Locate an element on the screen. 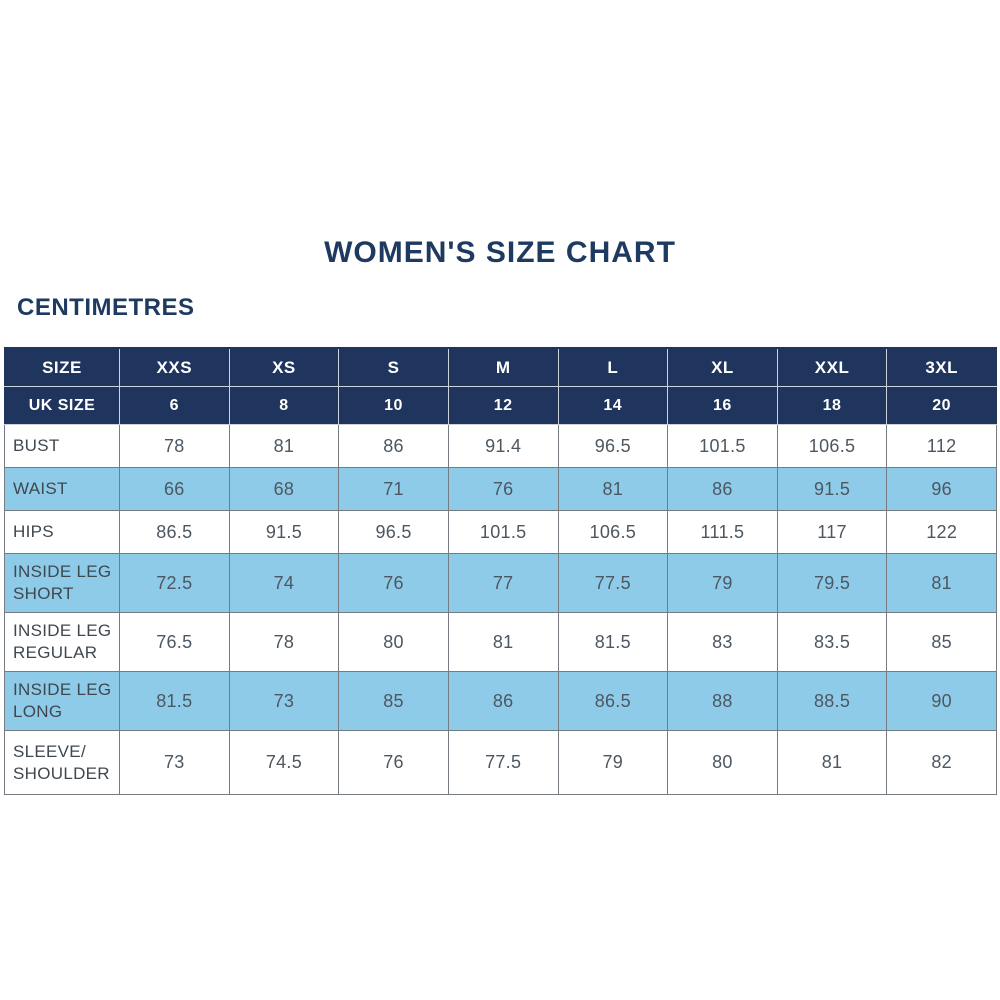 This screenshot has height=1000, width=1000. uk-size-value: 20 is located at coordinates (941, 405).